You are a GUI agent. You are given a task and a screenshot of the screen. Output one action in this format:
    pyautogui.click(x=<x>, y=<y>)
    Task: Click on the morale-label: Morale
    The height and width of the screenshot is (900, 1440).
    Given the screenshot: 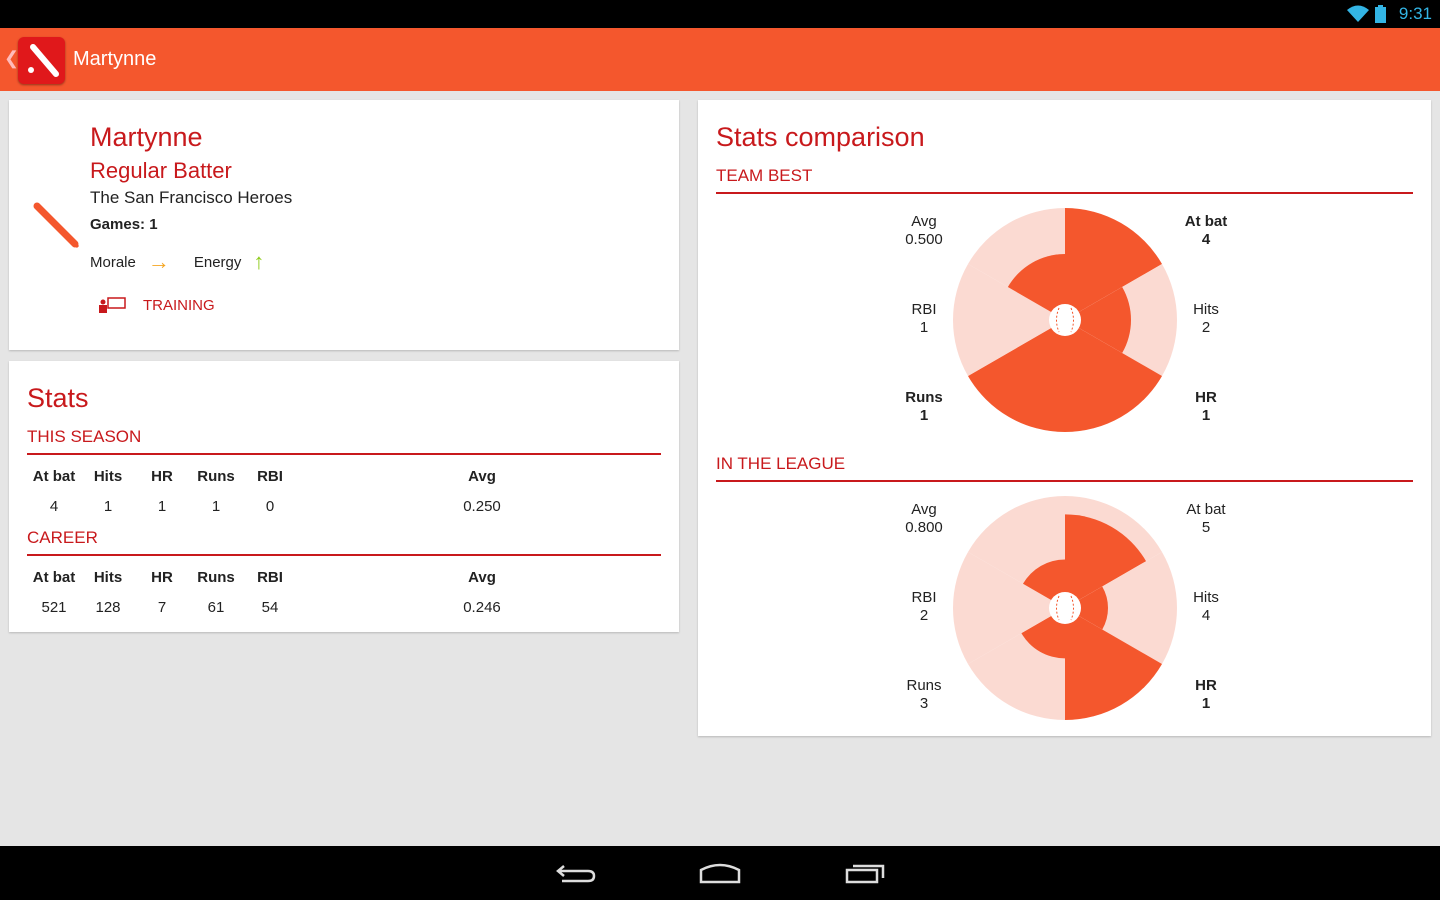 What is the action you would take?
    pyautogui.click(x=113, y=262)
    